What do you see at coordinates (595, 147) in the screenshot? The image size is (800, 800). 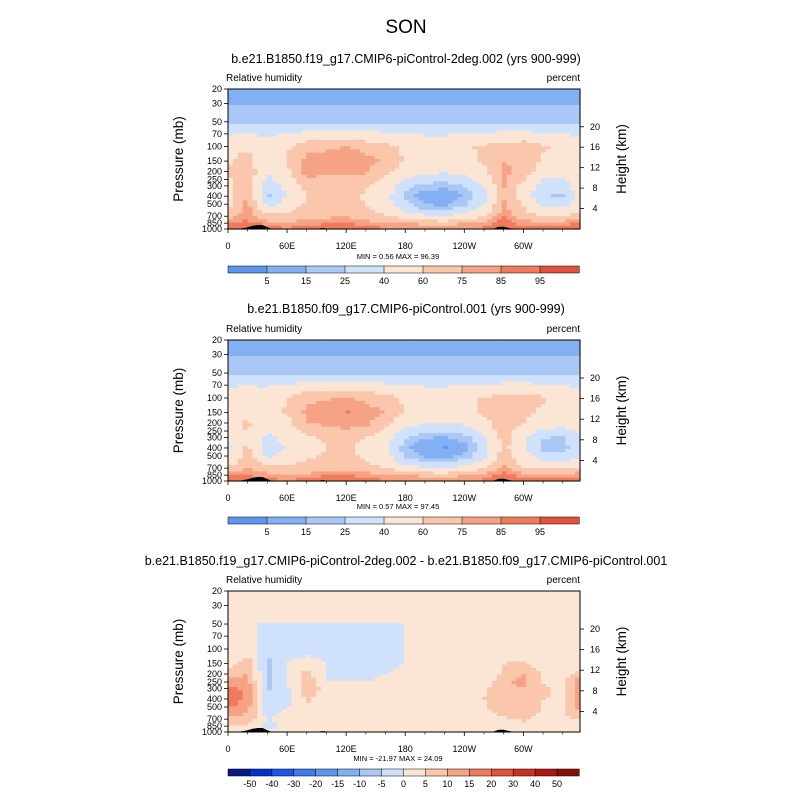 I see `height-tick-label: 16` at bounding box center [595, 147].